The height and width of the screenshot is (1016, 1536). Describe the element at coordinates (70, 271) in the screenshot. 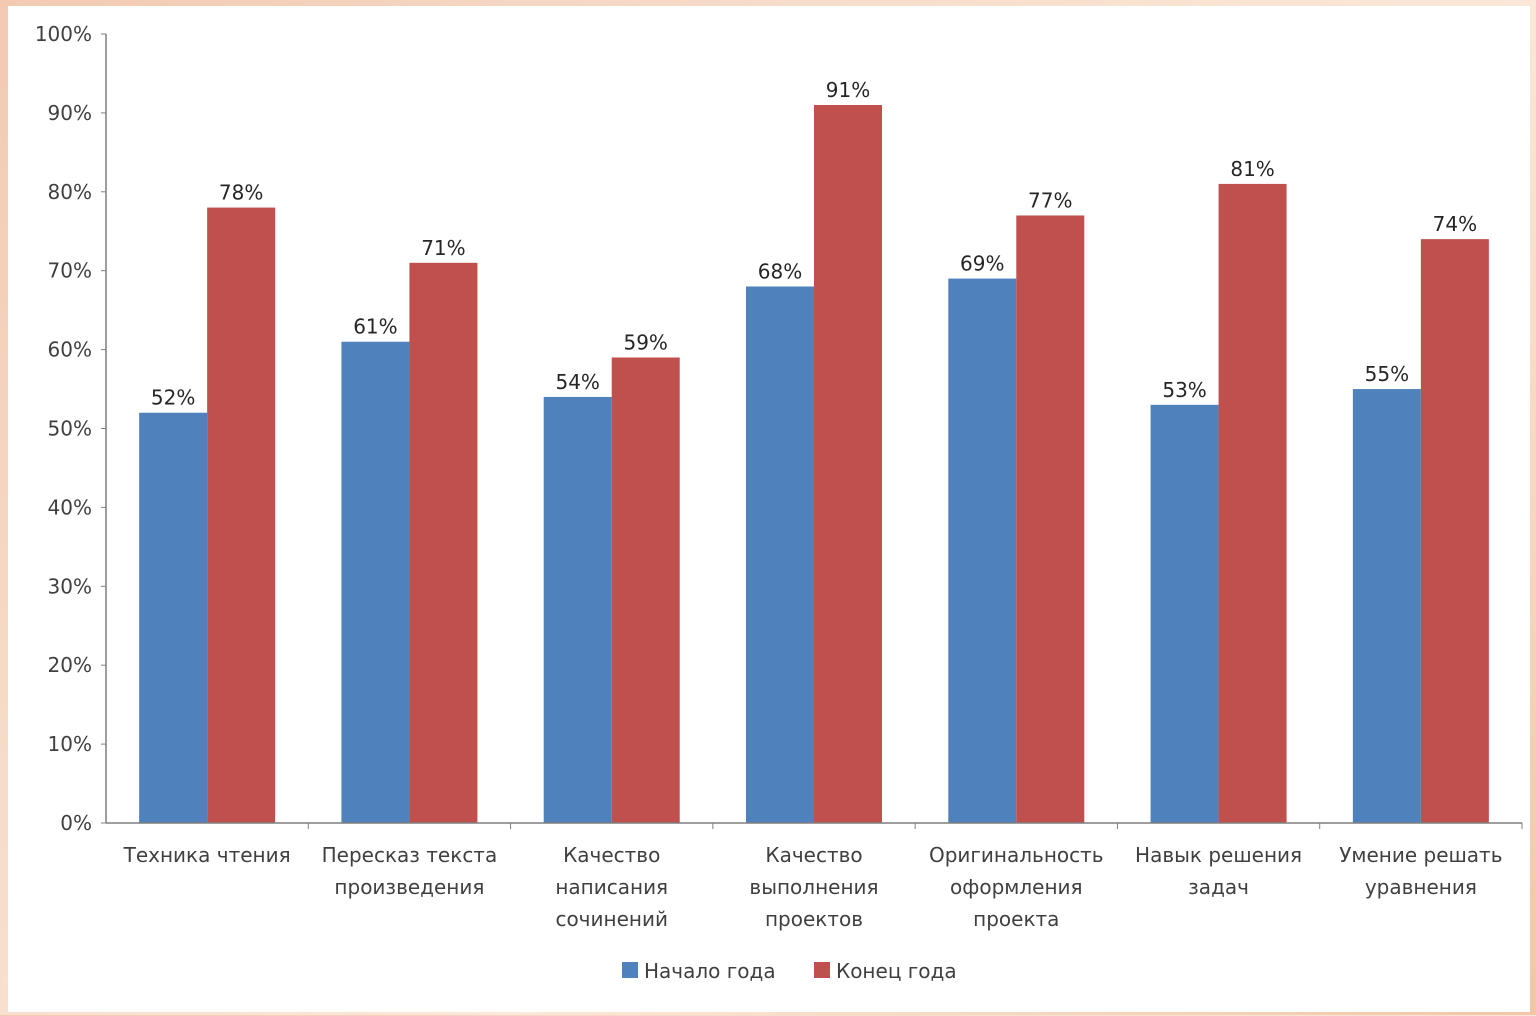

I see `y-tick-label: 70%` at that location.